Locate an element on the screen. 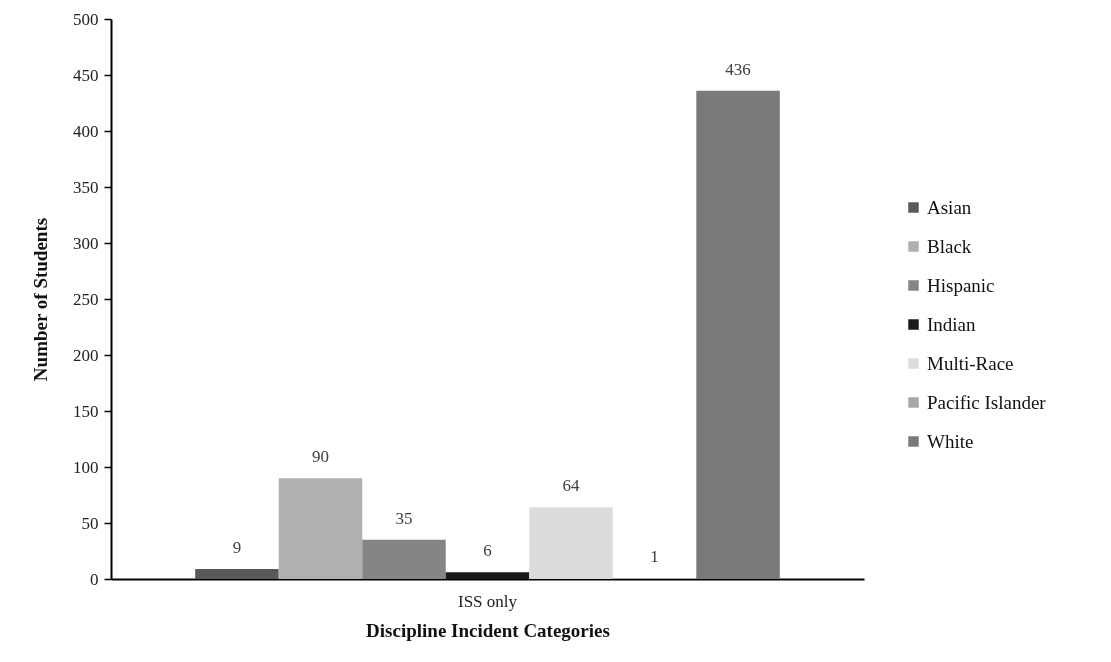  x-axis-title: Discipline Incident Categories is located at coordinates (488, 630).